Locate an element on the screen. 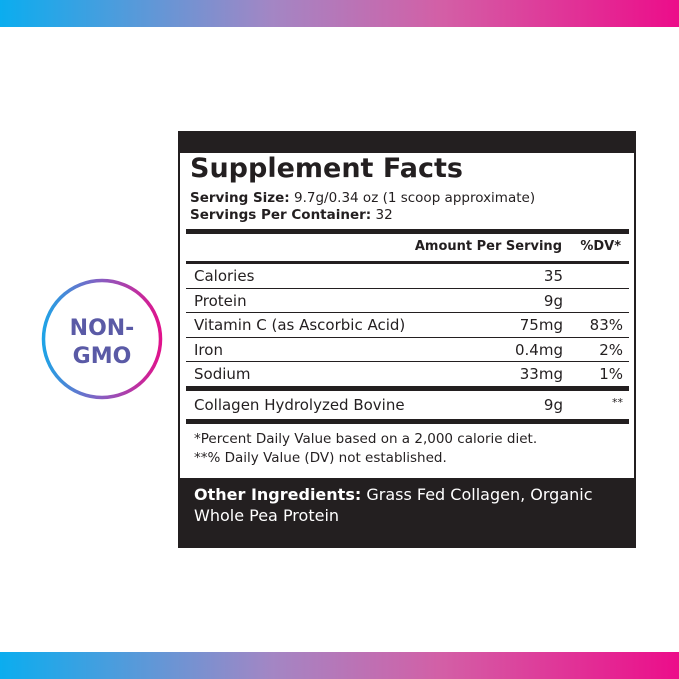  bottom-gradient-band is located at coordinates (339, 665).